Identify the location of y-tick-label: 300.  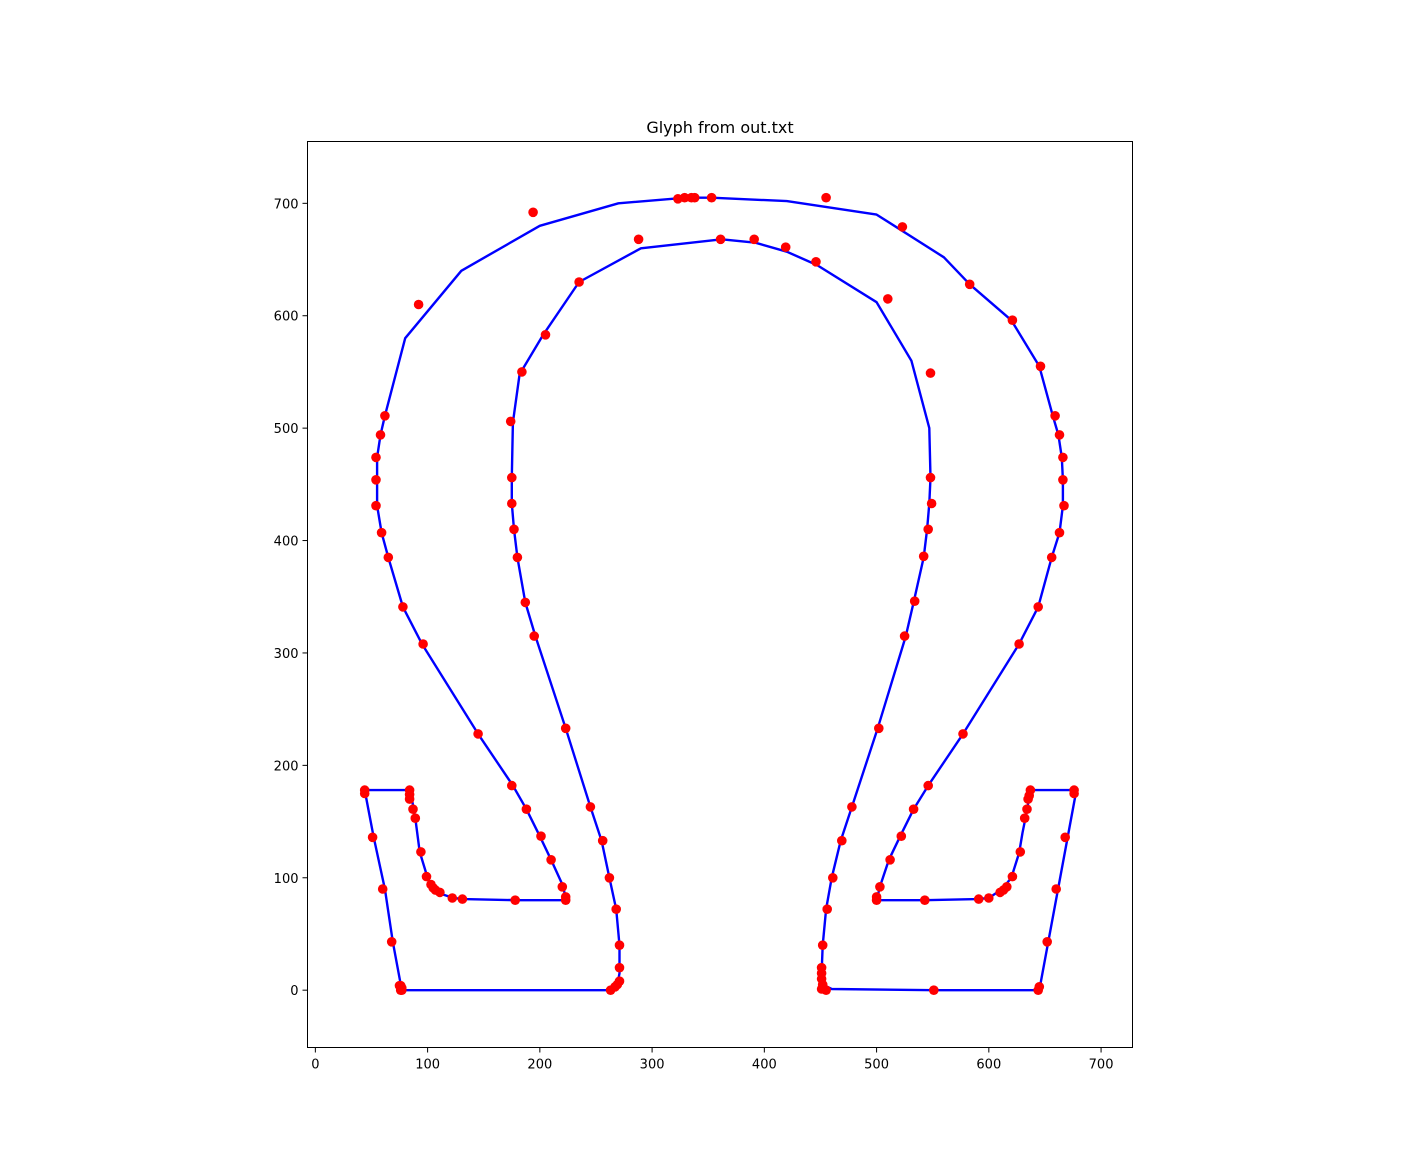
(286, 654).